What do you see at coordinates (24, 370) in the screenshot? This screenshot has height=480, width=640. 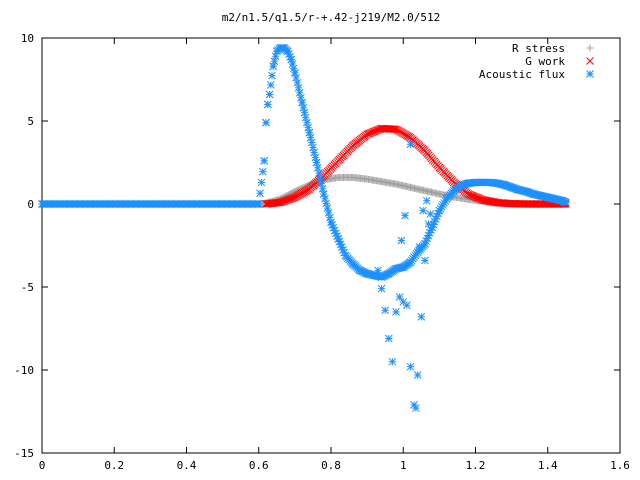 I see `y-tick-label: -10` at bounding box center [24, 370].